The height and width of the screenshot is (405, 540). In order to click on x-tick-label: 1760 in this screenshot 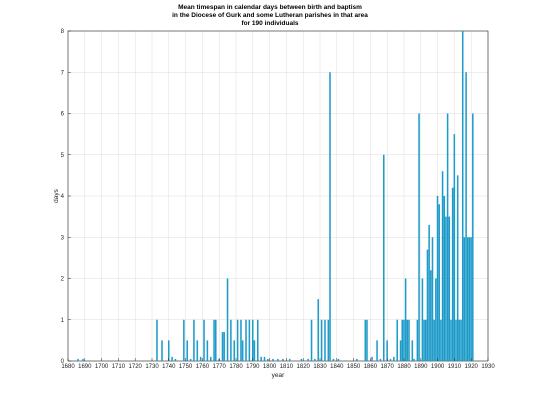, I will do `click(203, 367)`.